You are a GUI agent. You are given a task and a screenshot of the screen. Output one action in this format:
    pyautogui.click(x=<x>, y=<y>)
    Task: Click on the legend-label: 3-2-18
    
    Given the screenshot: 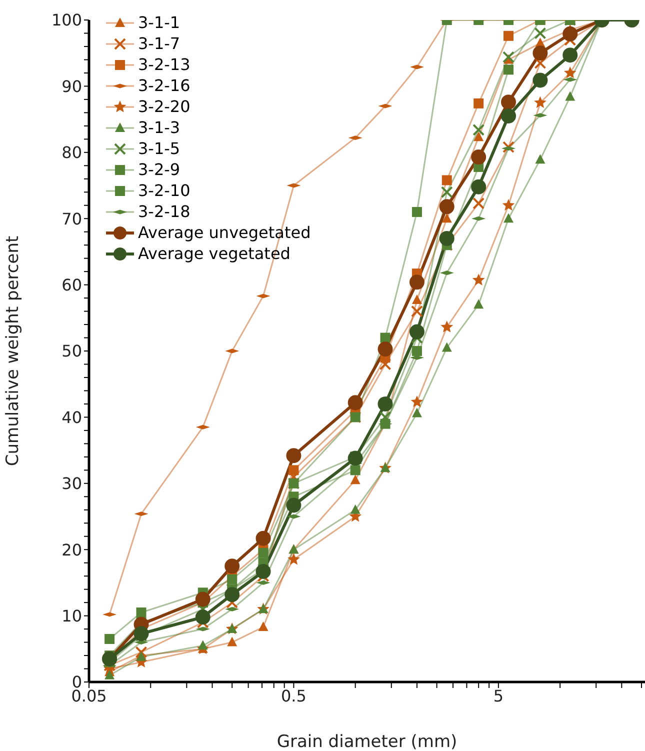 What is the action you would take?
    pyautogui.click(x=164, y=211)
    